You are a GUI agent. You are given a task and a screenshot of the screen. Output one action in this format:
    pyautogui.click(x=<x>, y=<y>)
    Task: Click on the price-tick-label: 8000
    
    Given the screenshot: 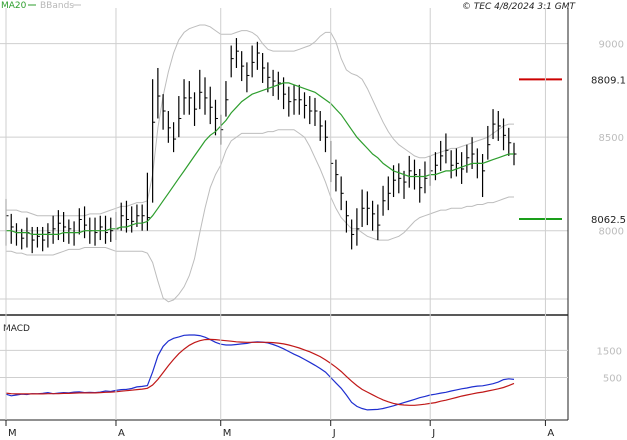 What is the action you would take?
    pyautogui.click(x=611, y=232)
    